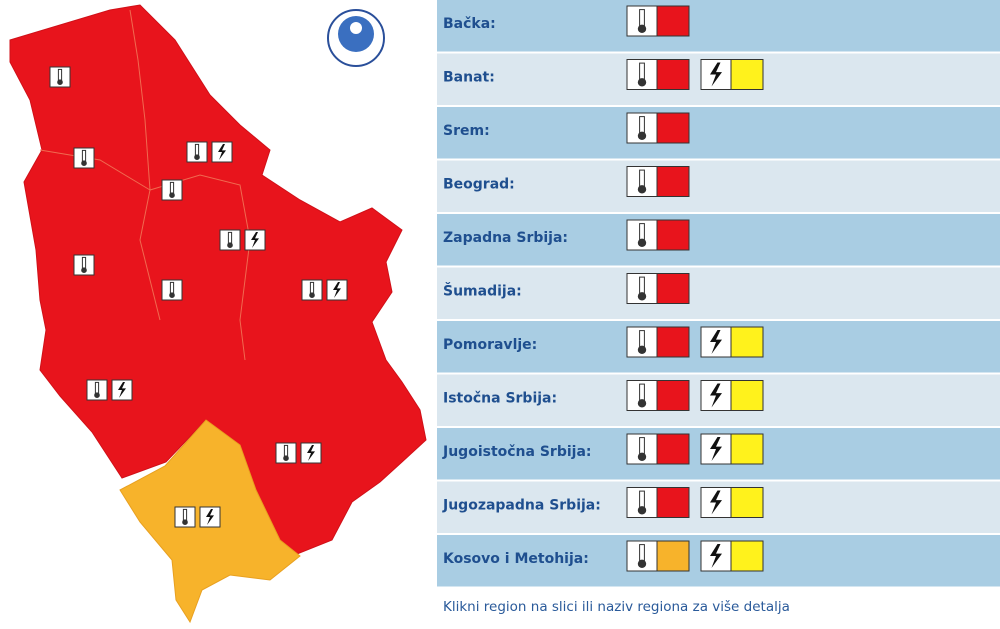 This screenshot has height=629, width=1000. I want to click on region-row: Srem:, so click(718, 133).